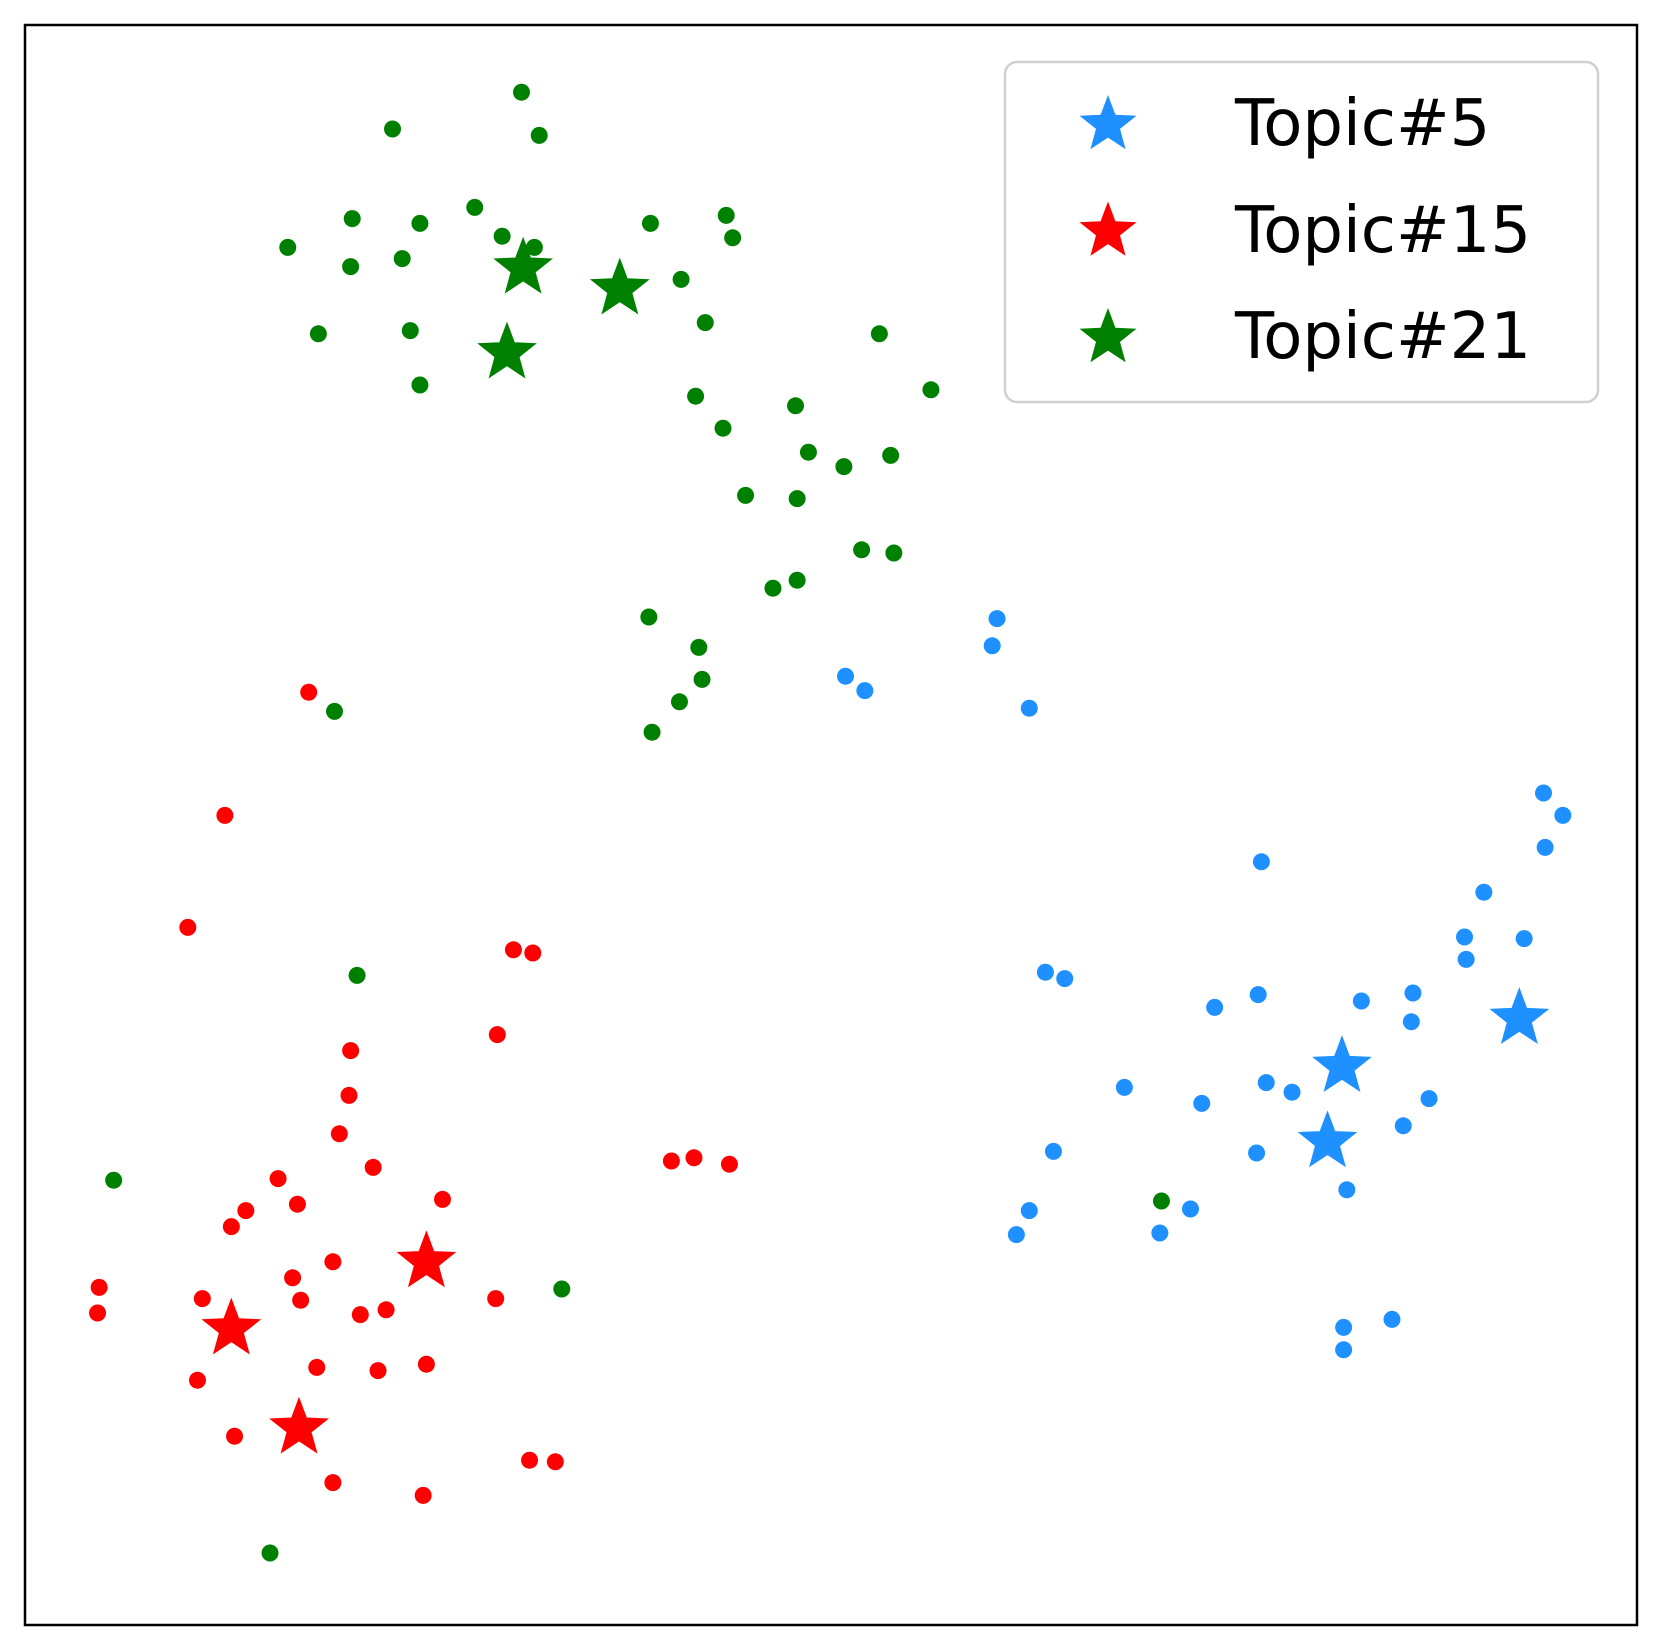 This screenshot has height=1650, width=1660. Describe the element at coordinates (1362, 124) in the screenshot. I see `legend-label-topic5: Topic#5` at that location.